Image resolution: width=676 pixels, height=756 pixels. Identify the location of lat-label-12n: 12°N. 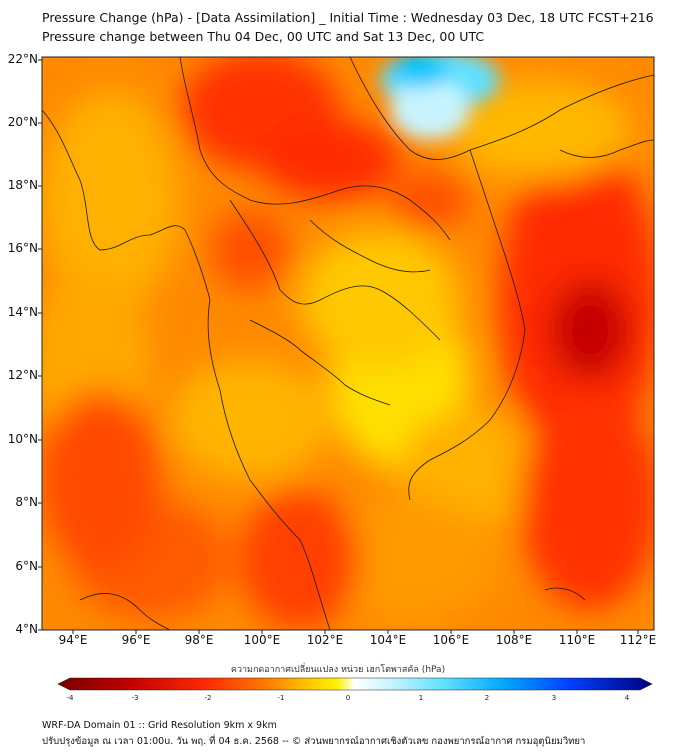
(22, 375).